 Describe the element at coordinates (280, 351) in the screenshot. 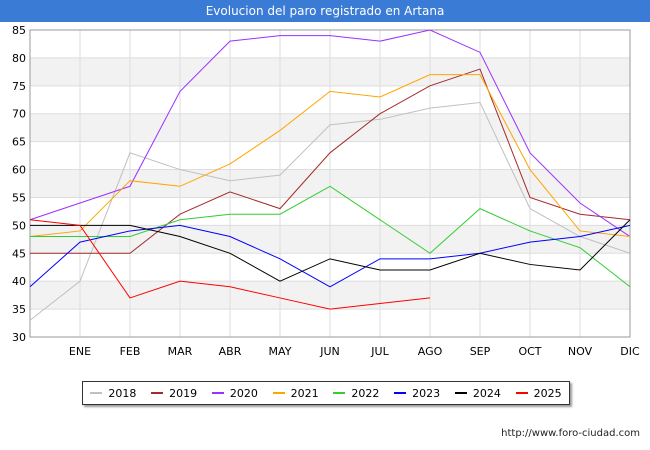

I see `x-tick-label: MAY` at that location.